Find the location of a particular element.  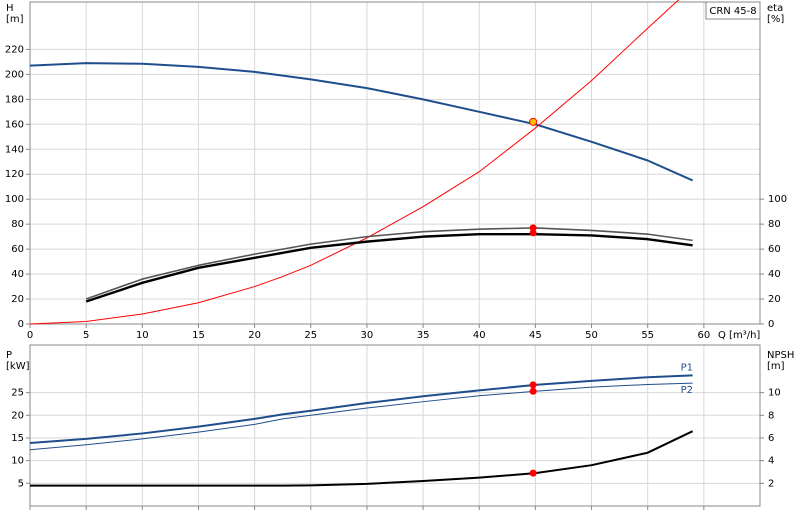

y2-tick-label: 6 is located at coordinates (771, 438).